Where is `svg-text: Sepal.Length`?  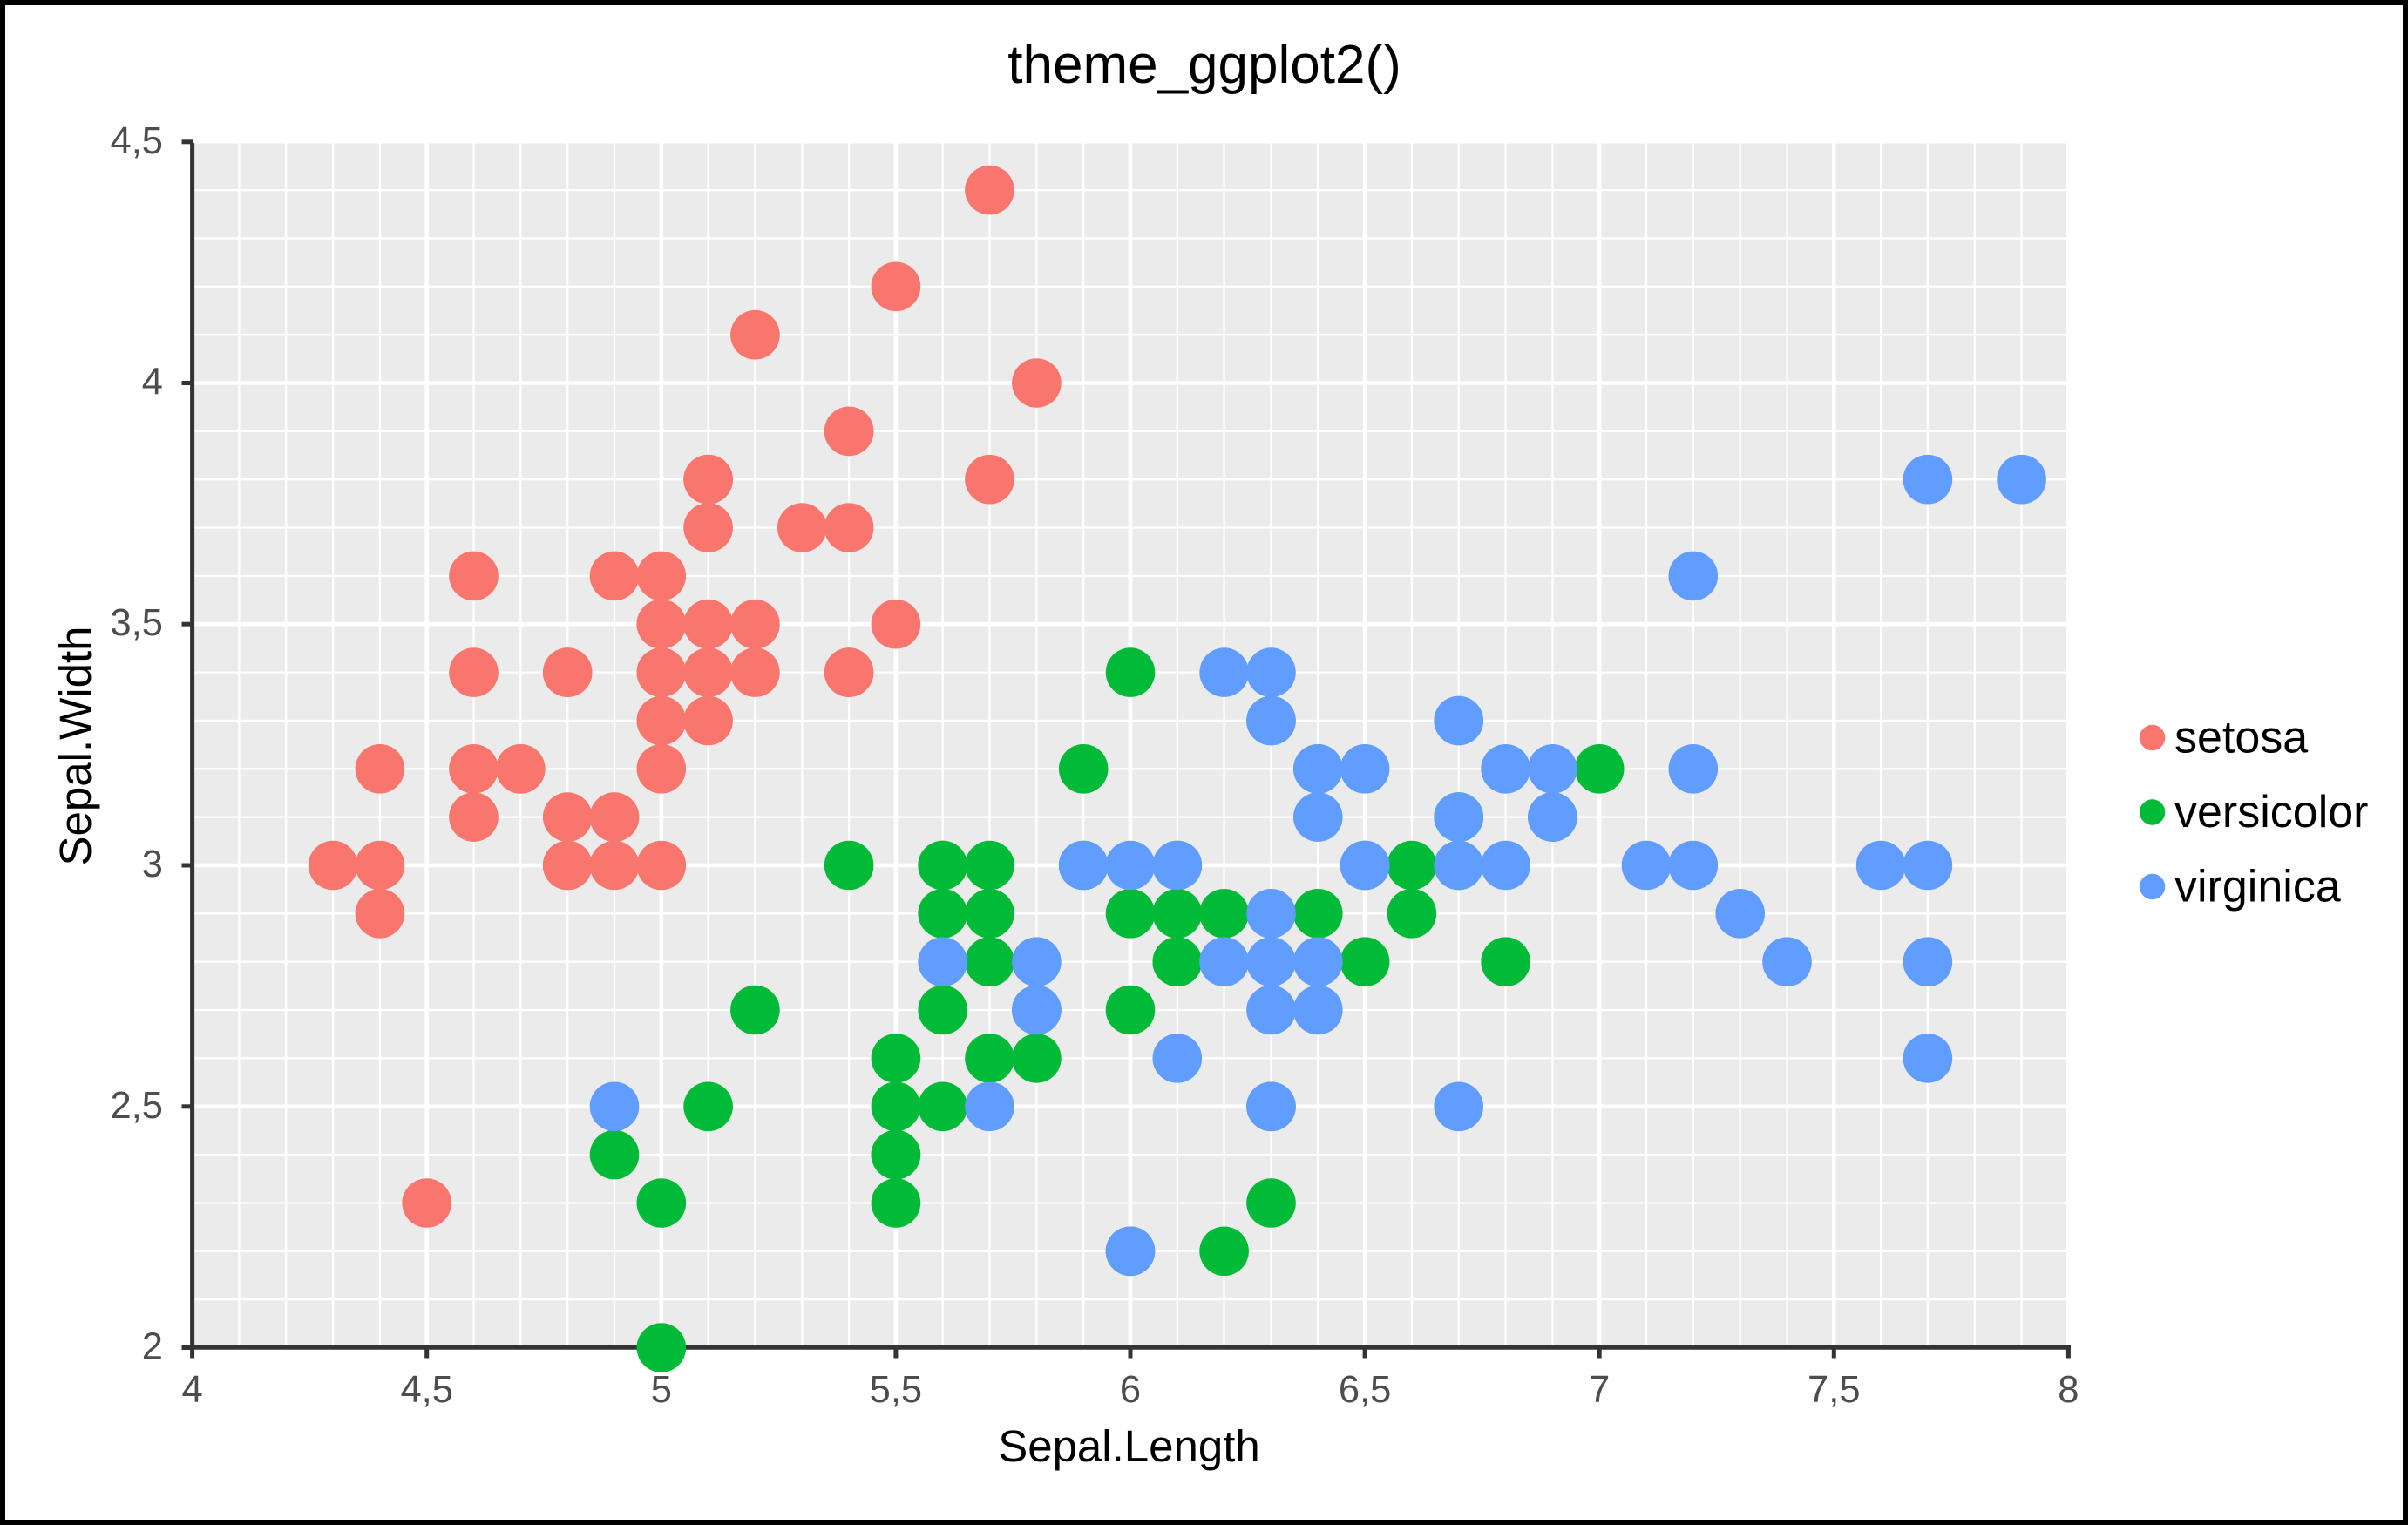
svg-text: Sepal.Length is located at coordinates (1129, 1446).